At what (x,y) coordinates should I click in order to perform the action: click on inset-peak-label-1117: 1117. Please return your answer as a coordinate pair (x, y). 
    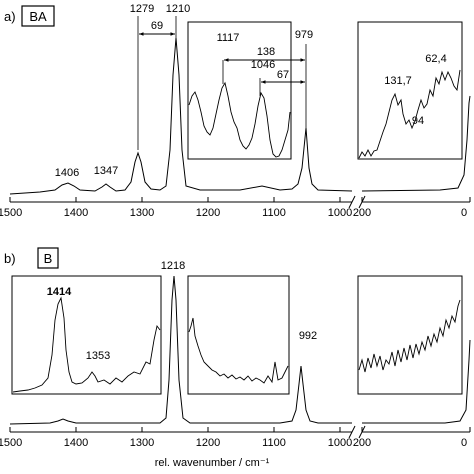
    Looking at the image, I should click on (228, 38).